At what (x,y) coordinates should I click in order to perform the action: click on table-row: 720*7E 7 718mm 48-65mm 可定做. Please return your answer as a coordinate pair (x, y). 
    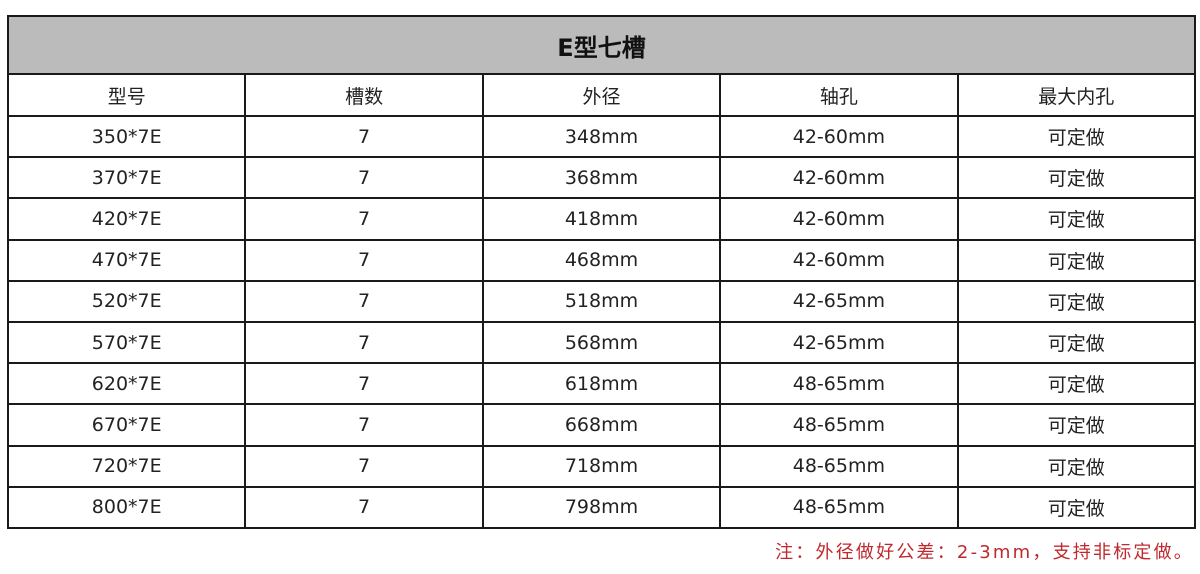
    Looking at the image, I should click on (601, 466).